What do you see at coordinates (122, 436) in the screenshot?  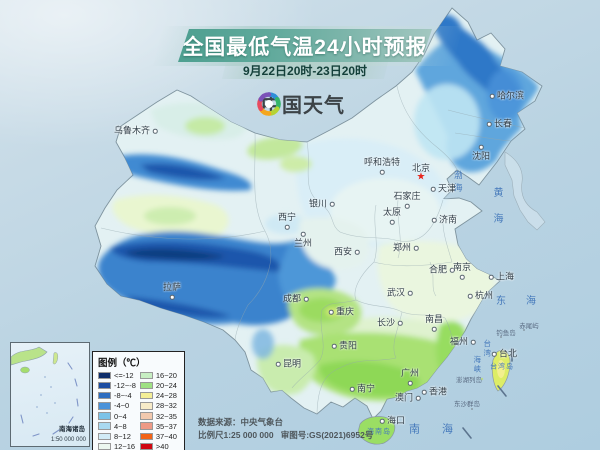 I see `legend-range-label: 8~12` at bounding box center [122, 436].